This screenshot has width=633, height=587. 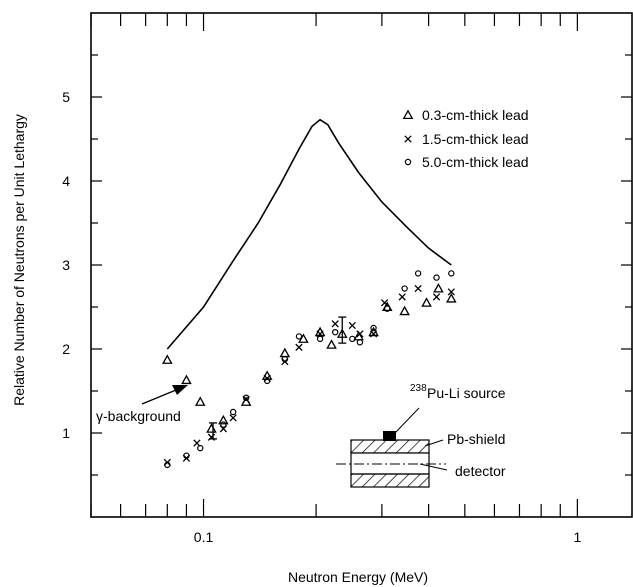 I want to click on shield-label: Pb-shield, so click(x=476, y=439).